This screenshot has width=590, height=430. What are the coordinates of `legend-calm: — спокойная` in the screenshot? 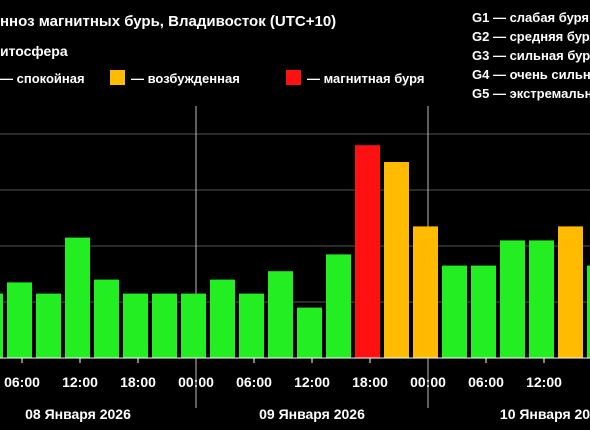 It's located at (42, 78).